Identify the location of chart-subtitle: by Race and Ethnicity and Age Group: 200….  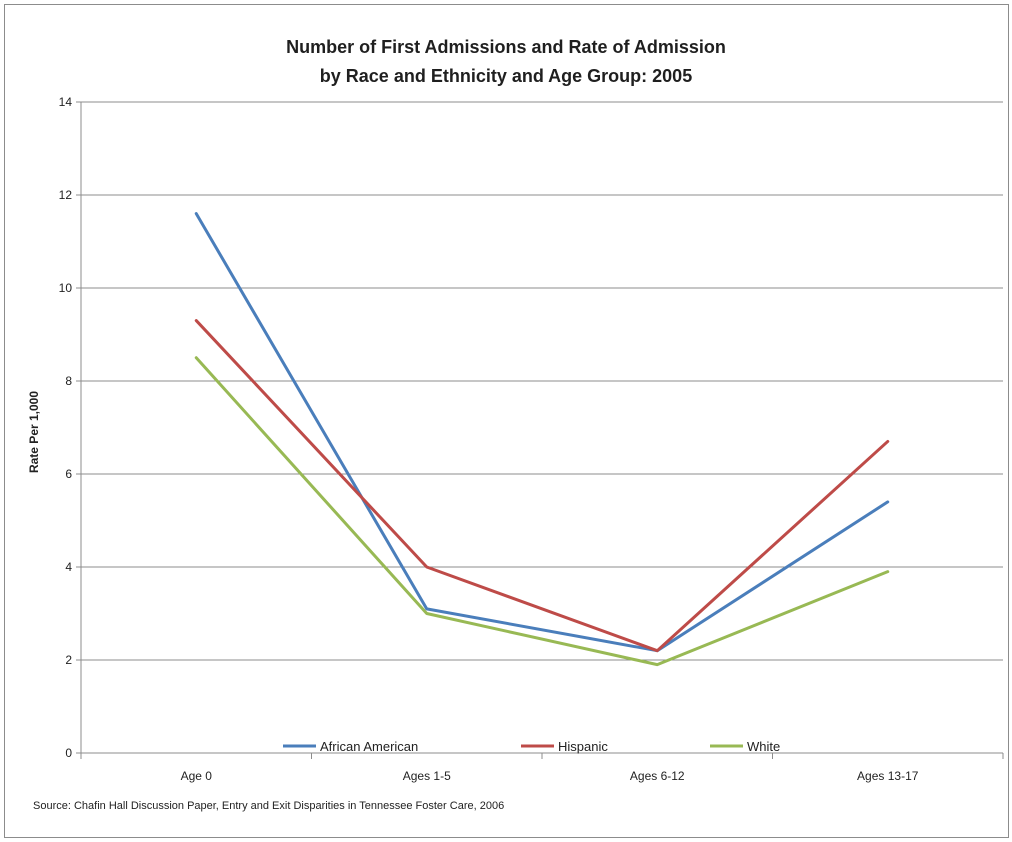
(506, 76).